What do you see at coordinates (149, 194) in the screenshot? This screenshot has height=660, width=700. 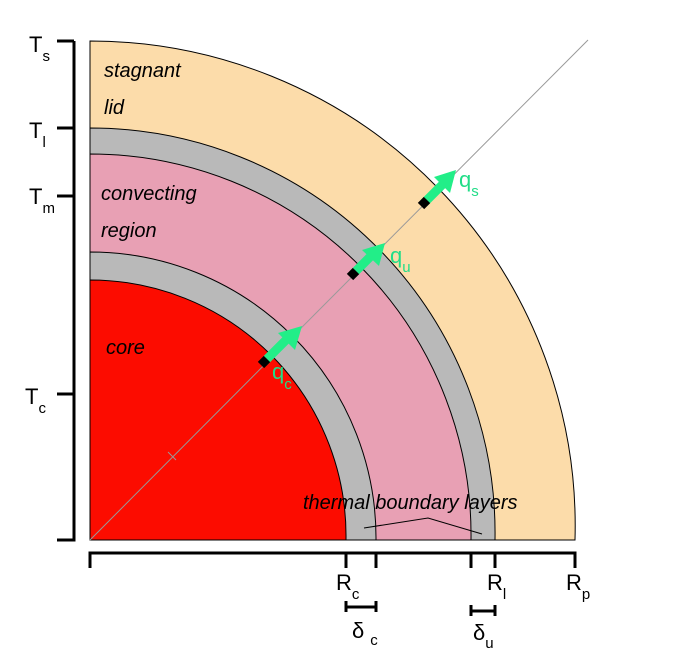 I see `convecting-label: convecting` at bounding box center [149, 194].